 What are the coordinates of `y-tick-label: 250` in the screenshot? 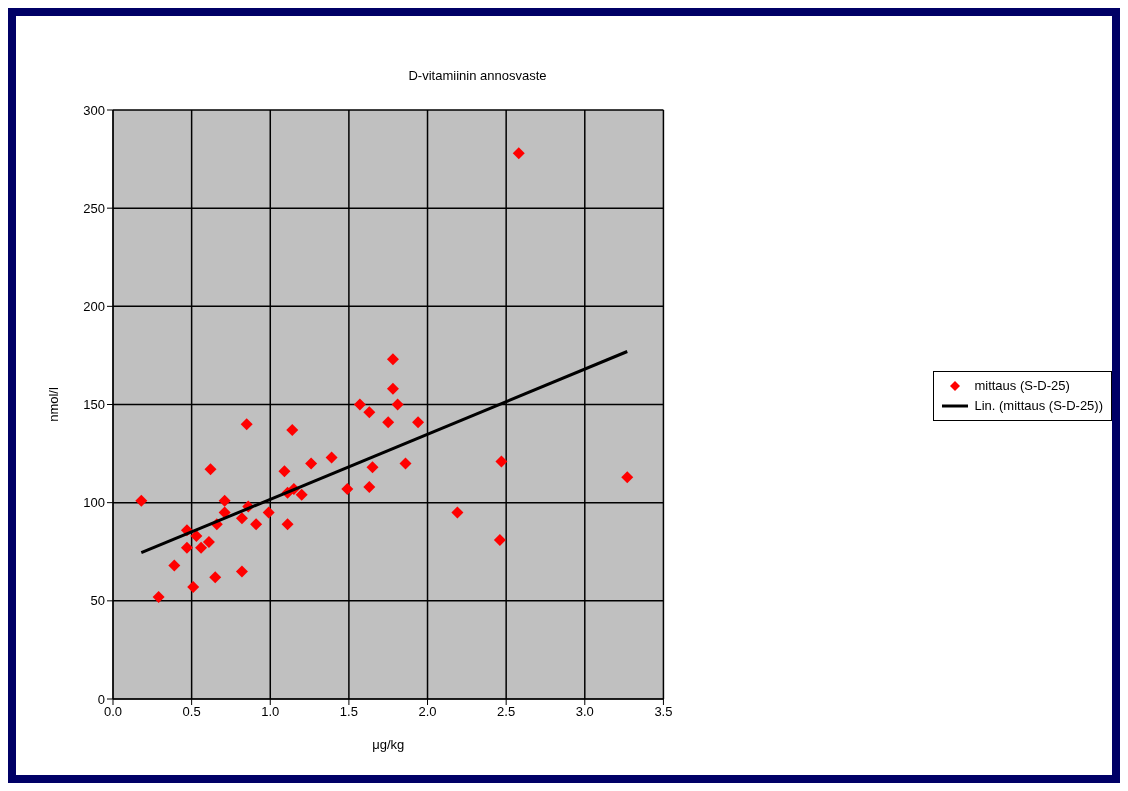 It's located at (94, 208).